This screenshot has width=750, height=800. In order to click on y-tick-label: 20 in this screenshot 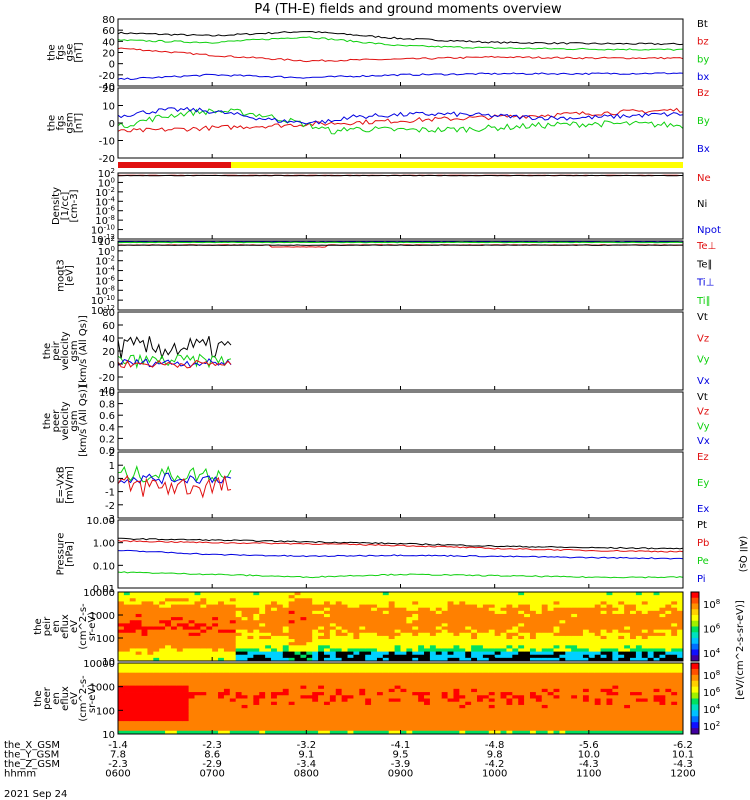, I will do `click(108, 54)`.